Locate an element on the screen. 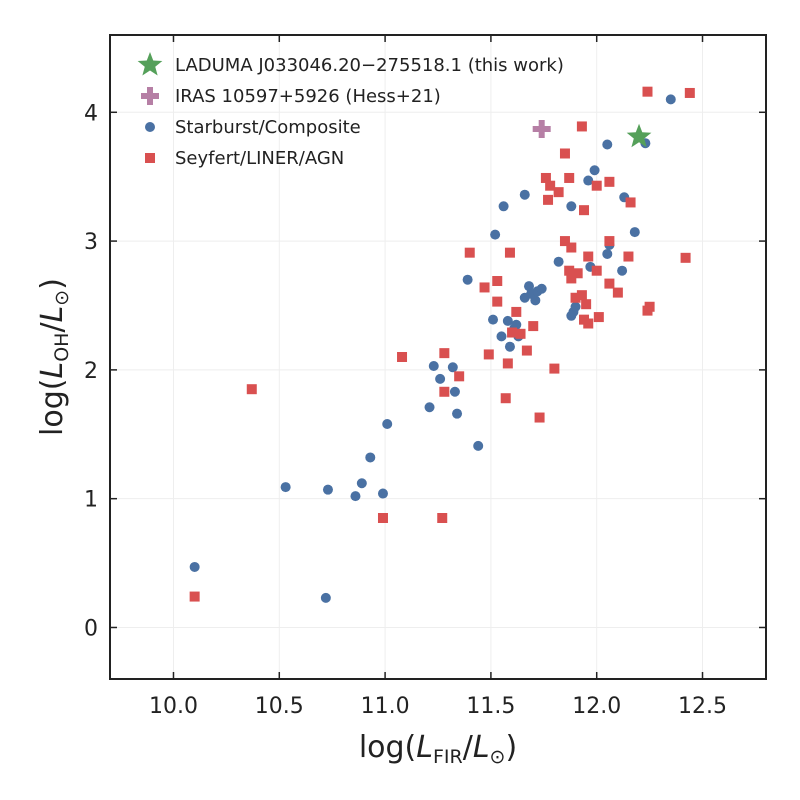 This screenshot has width=800, height=800. x-tick-label: 10.0 is located at coordinates (173, 706).